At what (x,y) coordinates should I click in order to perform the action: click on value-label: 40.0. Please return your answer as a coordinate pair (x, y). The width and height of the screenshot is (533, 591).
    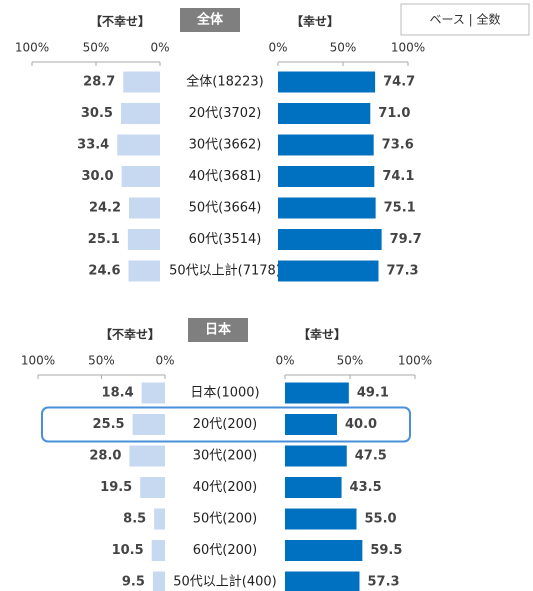
    Looking at the image, I should click on (361, 424).